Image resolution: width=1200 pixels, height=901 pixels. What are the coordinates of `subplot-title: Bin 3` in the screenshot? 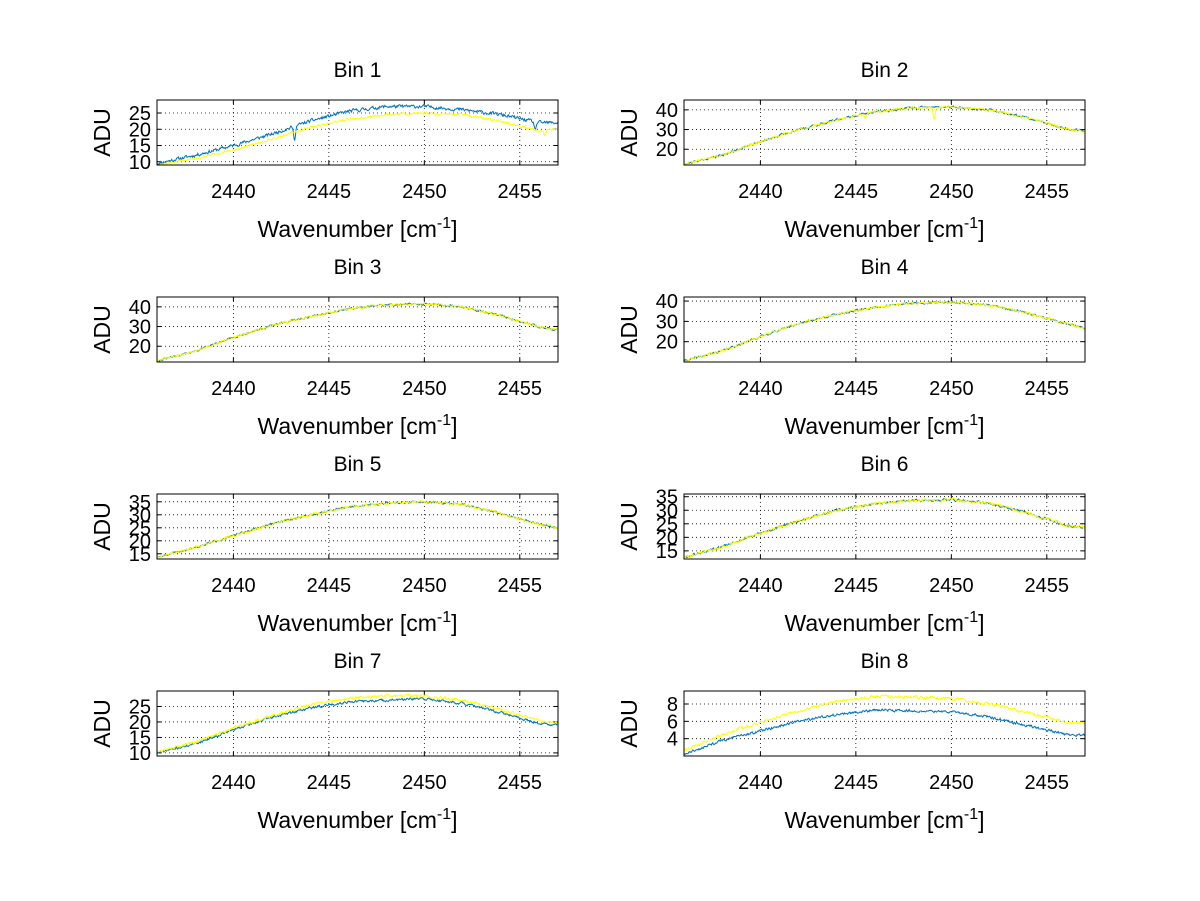 It's located at (358, 267).